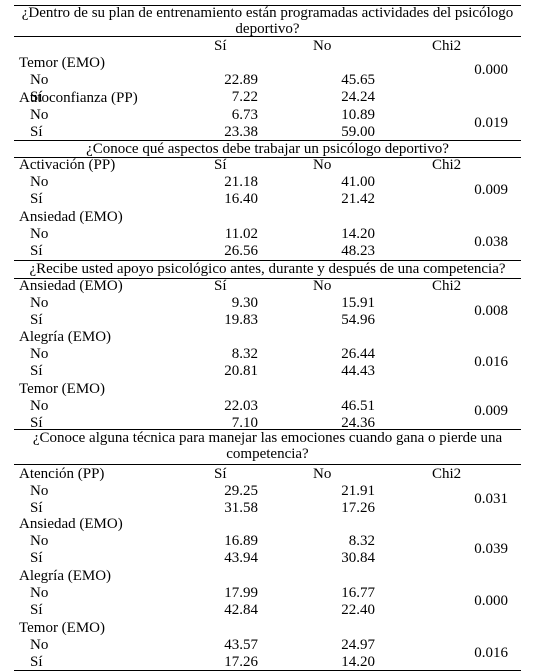  I want to click on value-no: 21.42, so click(358, 199).